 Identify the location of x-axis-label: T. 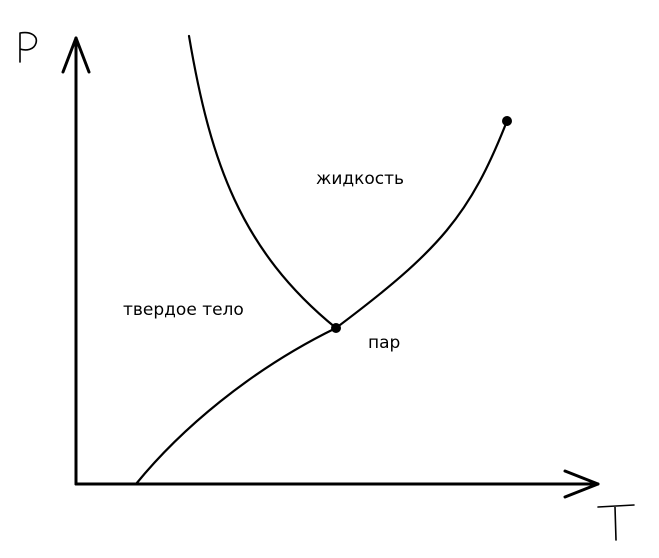
(616, 522).